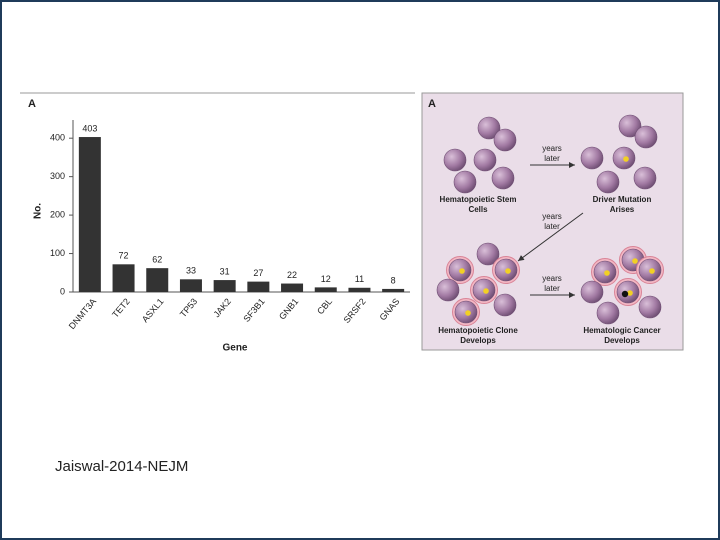  I want to click on arrow, so click(550, 237).